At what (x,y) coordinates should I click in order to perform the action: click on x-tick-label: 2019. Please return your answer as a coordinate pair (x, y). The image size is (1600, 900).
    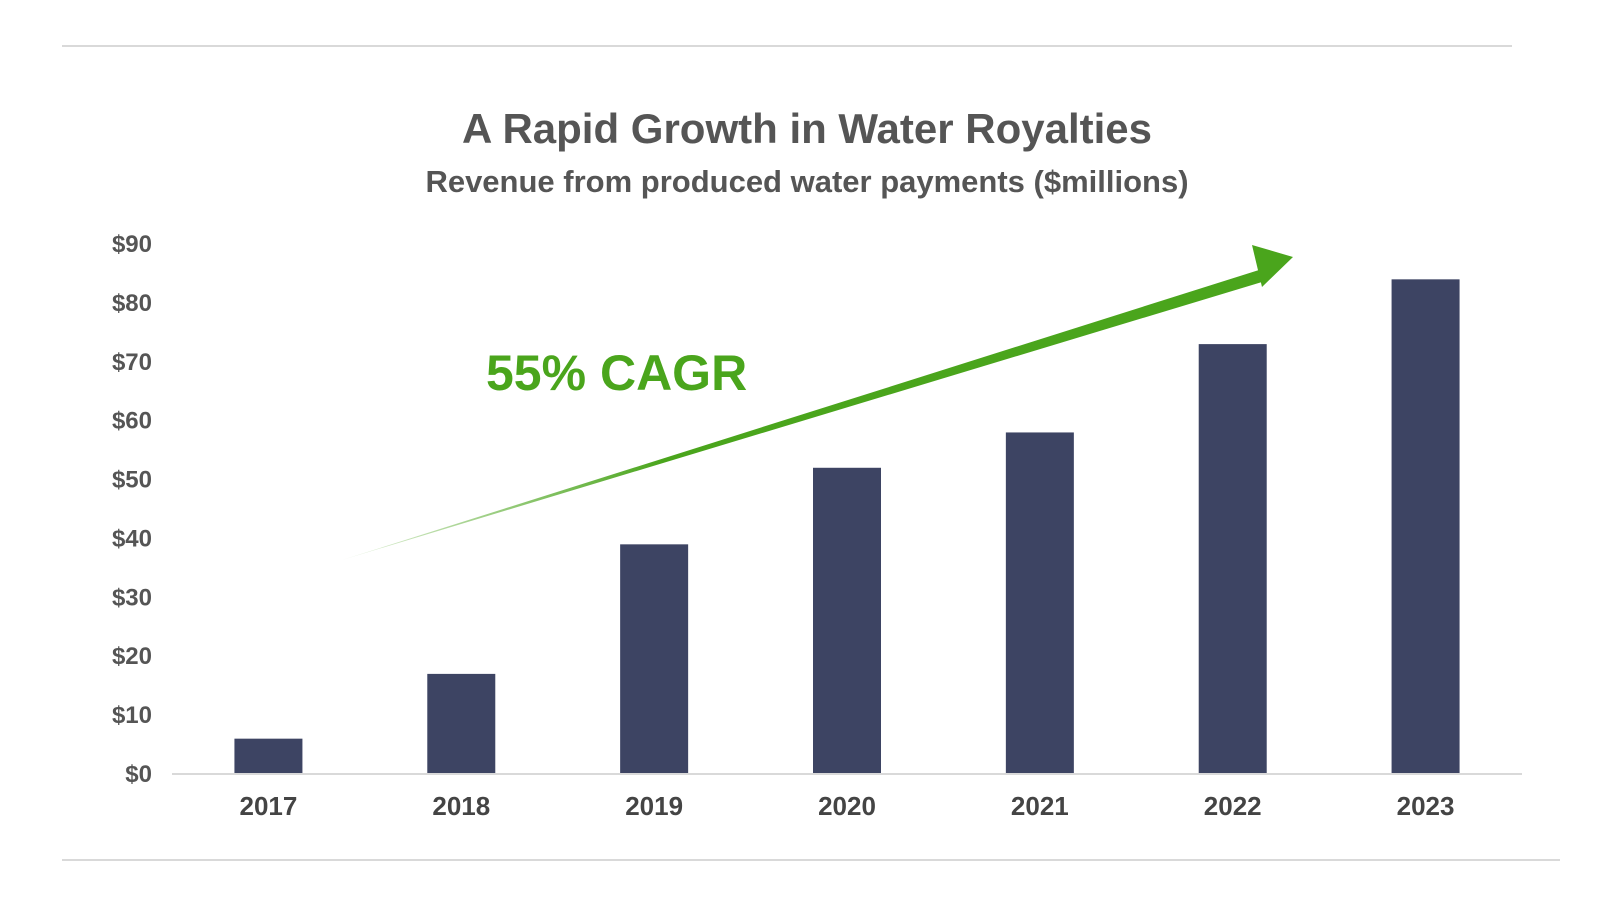
    Looking at the image, I should click on (654, 806).